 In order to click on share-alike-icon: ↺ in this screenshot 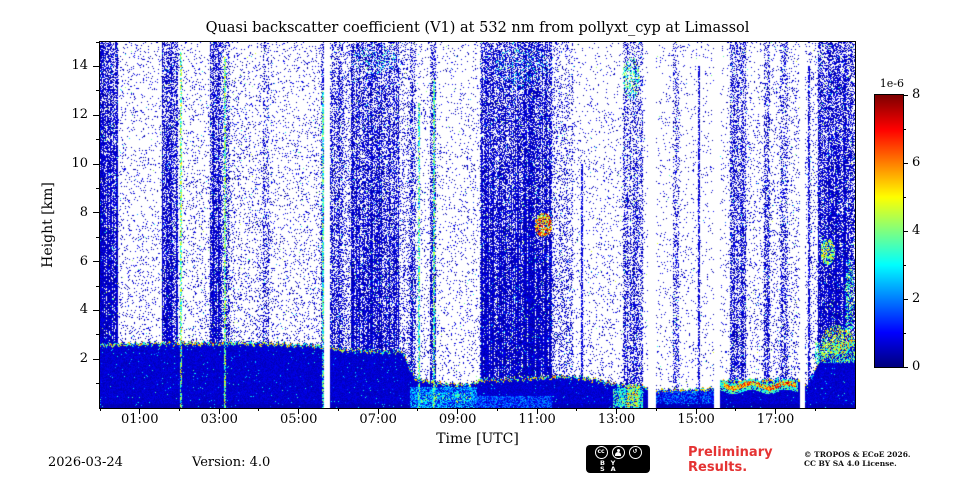, I will do `click(635, 452)`.